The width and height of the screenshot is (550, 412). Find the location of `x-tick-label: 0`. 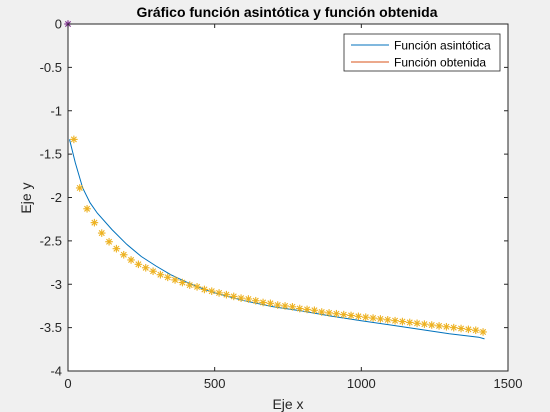

x-tick-label: 0 is located at coordinates (67, 383).